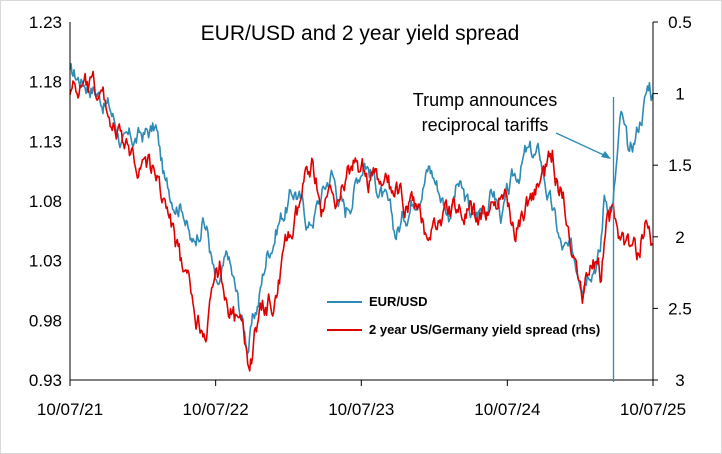  Describe the element at coordinates (680, 165) in the screenshot. I see `y-right-tick-label: 1.5` at that location.